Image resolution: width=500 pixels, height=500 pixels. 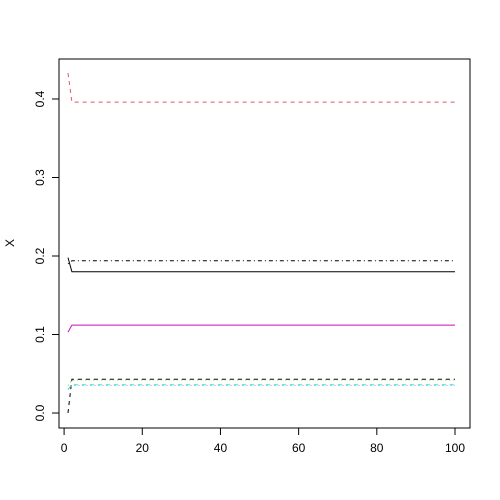 I want to click on x-tick-label-2: 40, so click(x=221, y=448).